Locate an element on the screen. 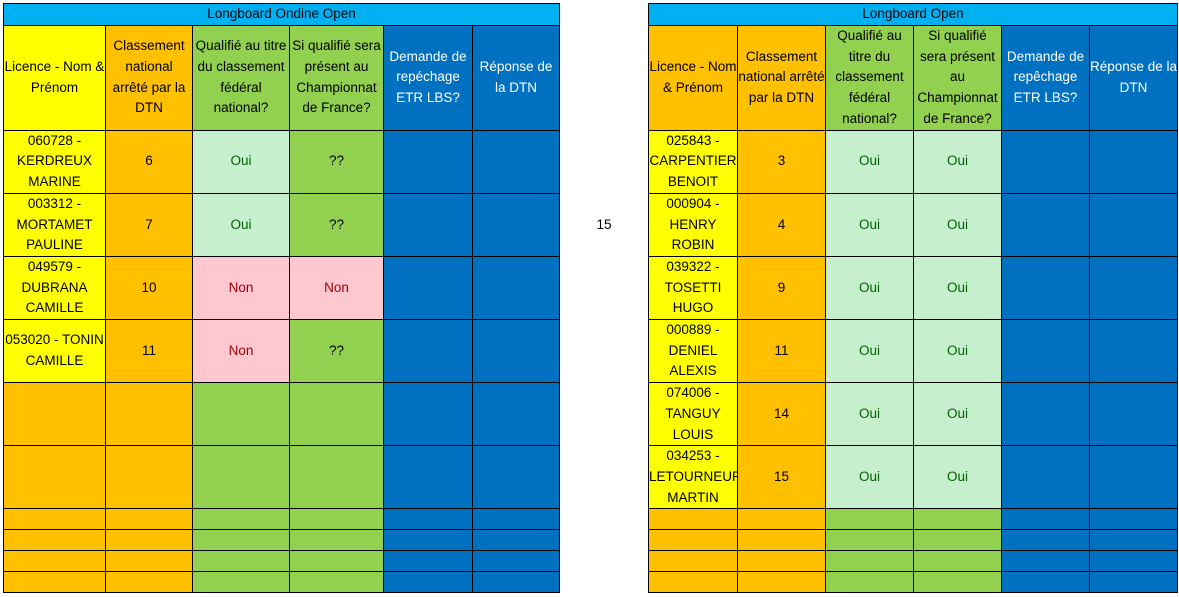 This screenshot has width=1179, height=597. cell-rank: 11 is located at coordinates (781, 351).